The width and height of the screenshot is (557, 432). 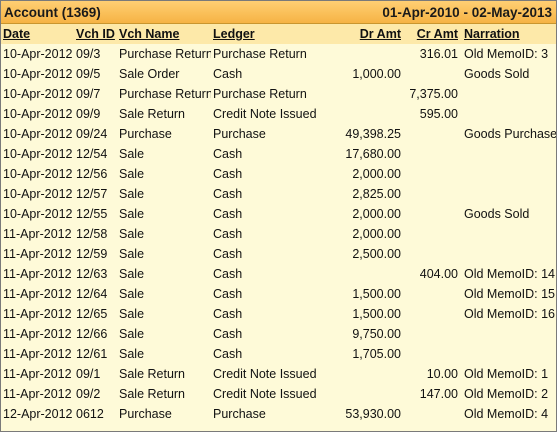 What do you see at coordinates (95, 34) in the screenshot?
I see `column-header-vch-id: Vch ID` at bounding box center [95, 34].